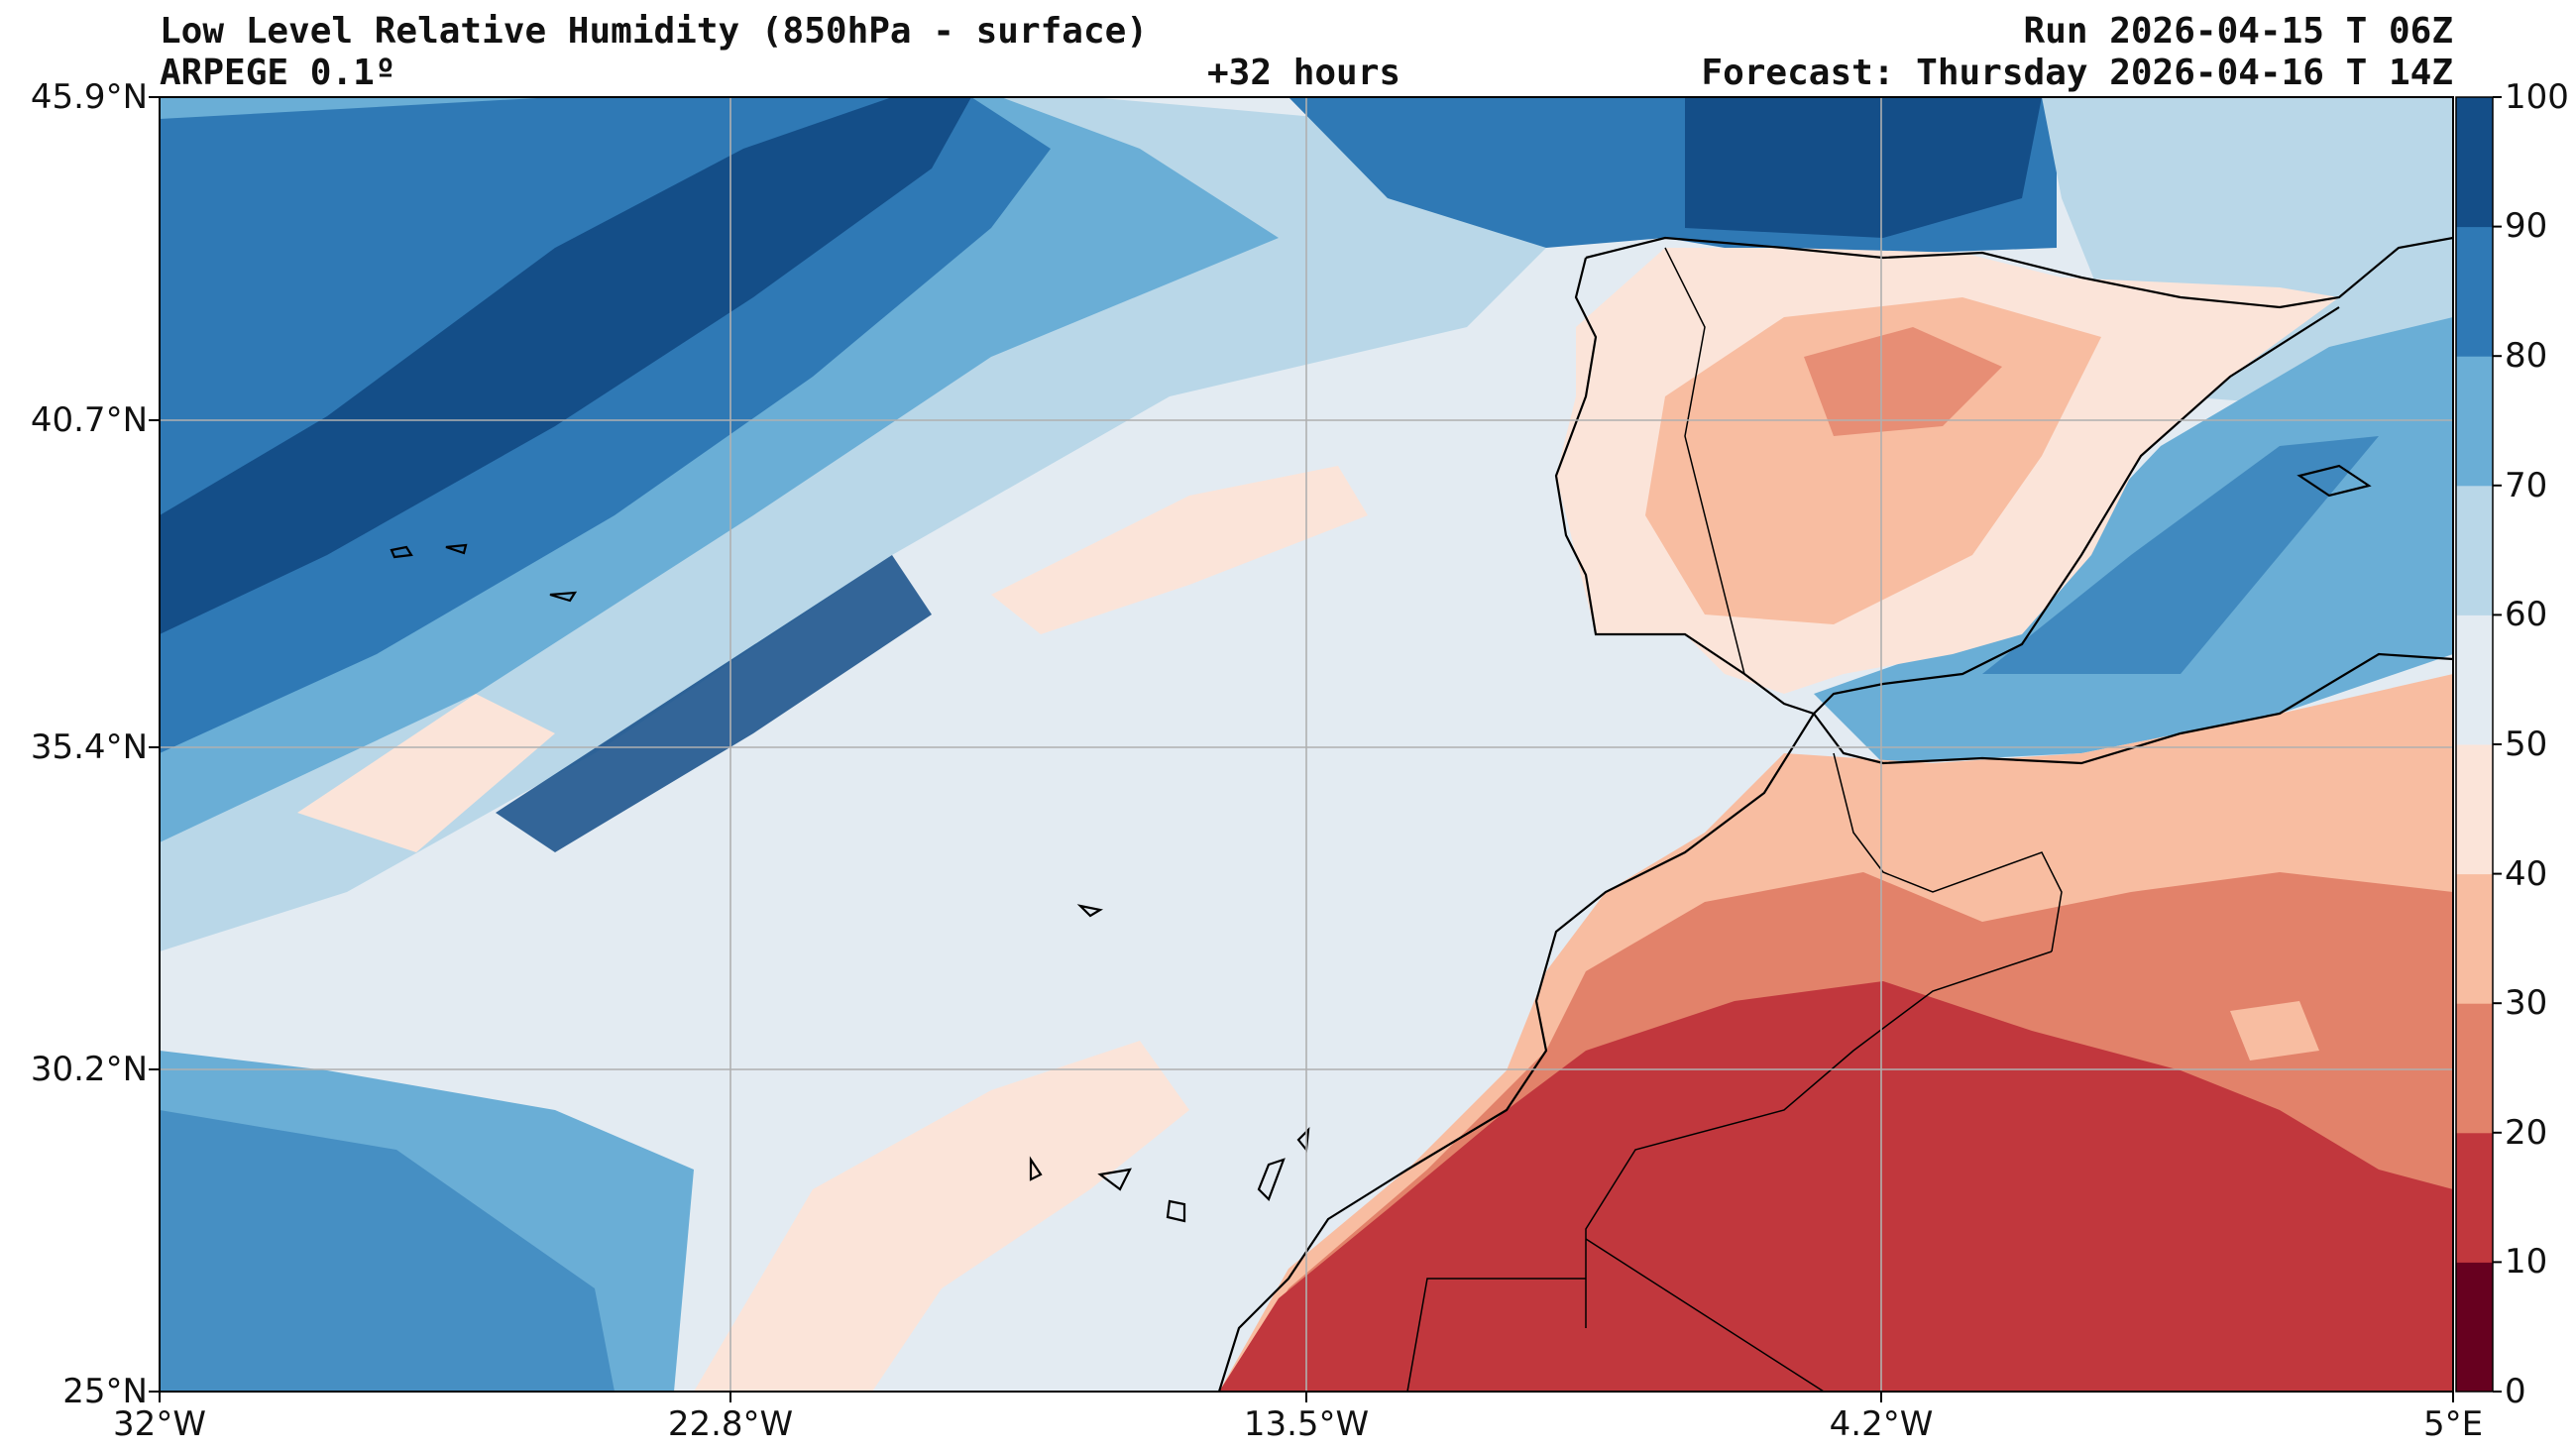 The image size is (2576, 1452). I want to click on colorbar-label: 20, so click(2526, 1133).